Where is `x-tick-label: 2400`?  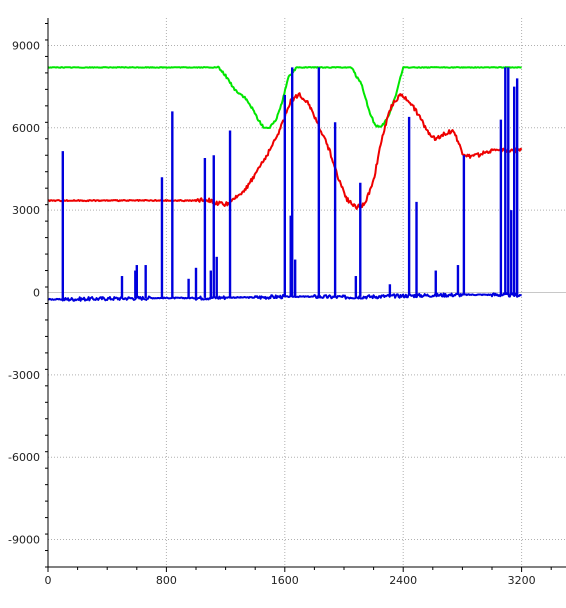
x-tick-label: 2400 is located at coordinates (403, 580).